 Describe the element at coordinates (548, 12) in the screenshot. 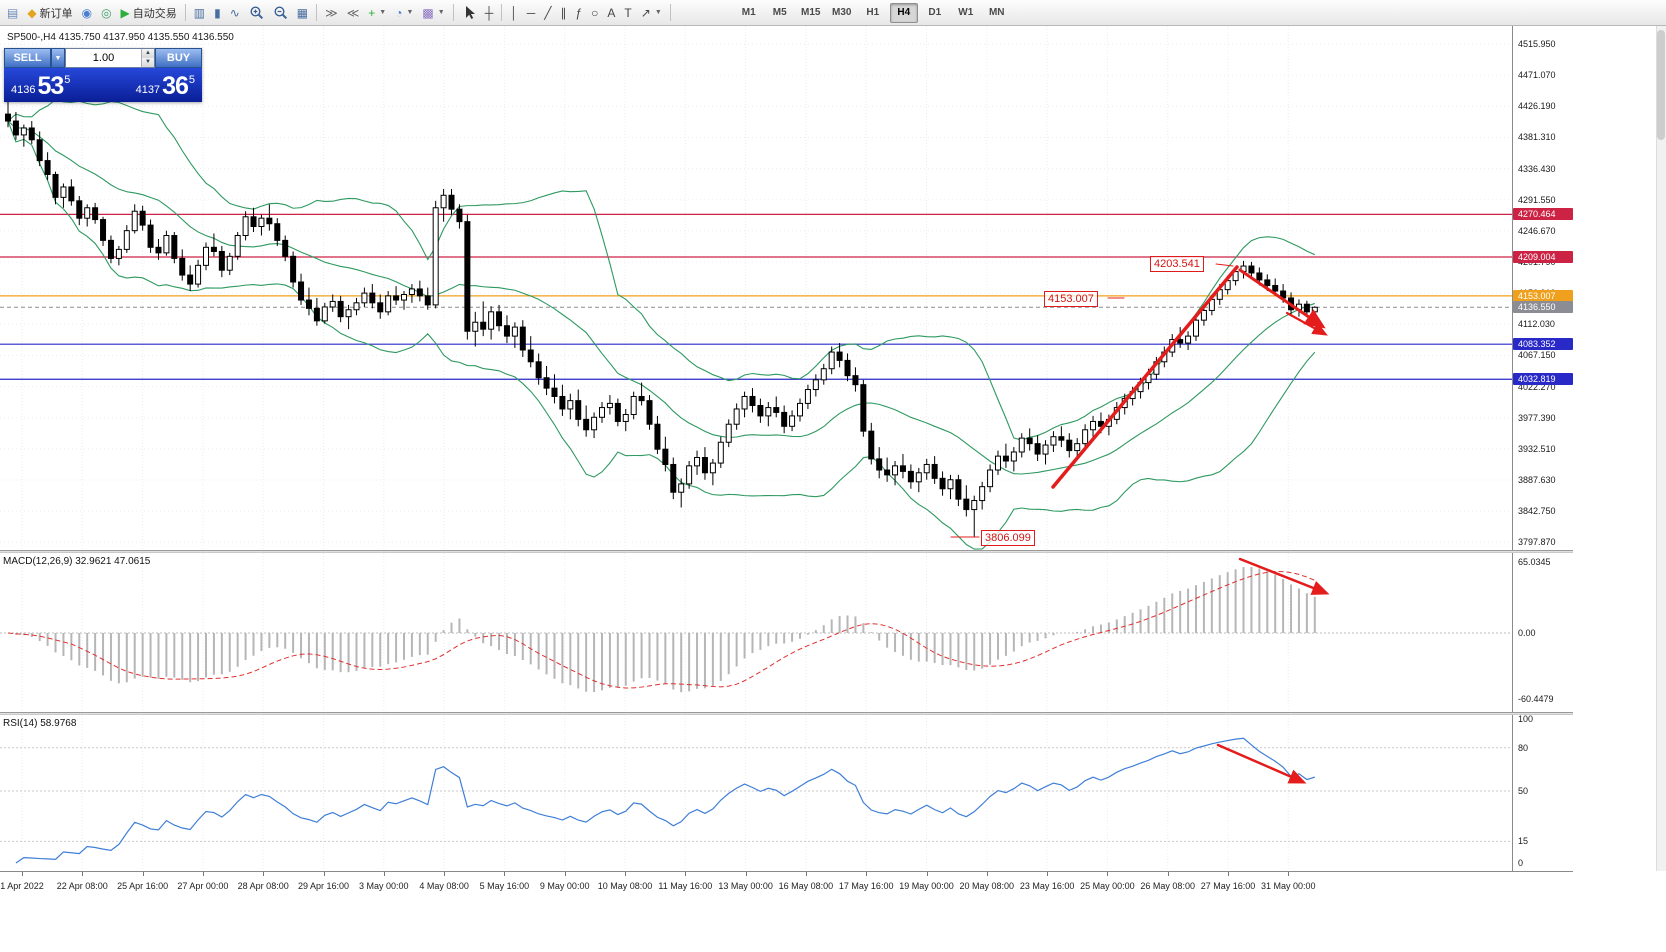

I see `trendline-tool-icon: ╱` at that location.